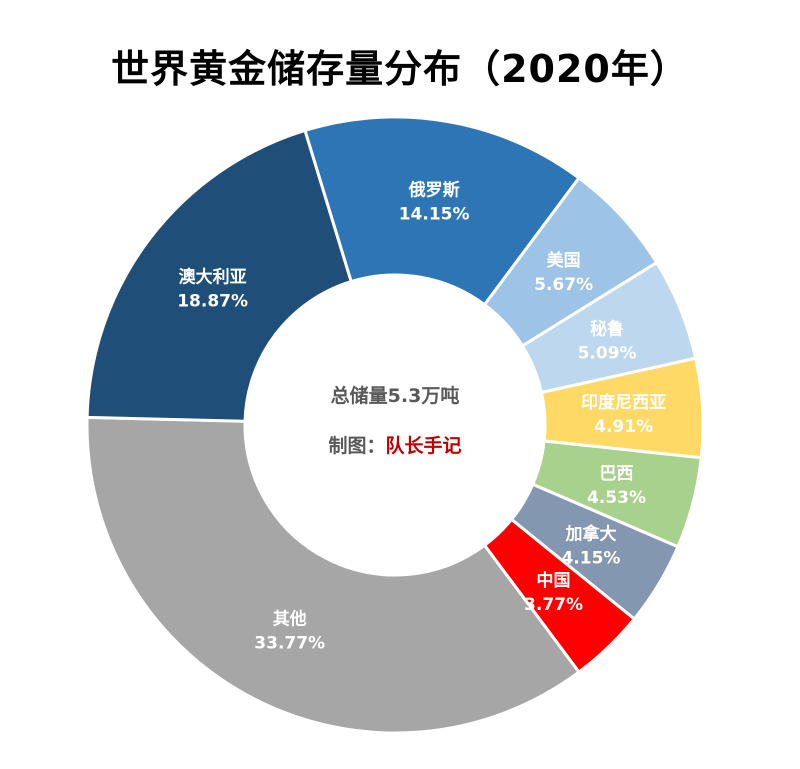  I want to click on slice-value-label: 3.77%, so click(553, 605).